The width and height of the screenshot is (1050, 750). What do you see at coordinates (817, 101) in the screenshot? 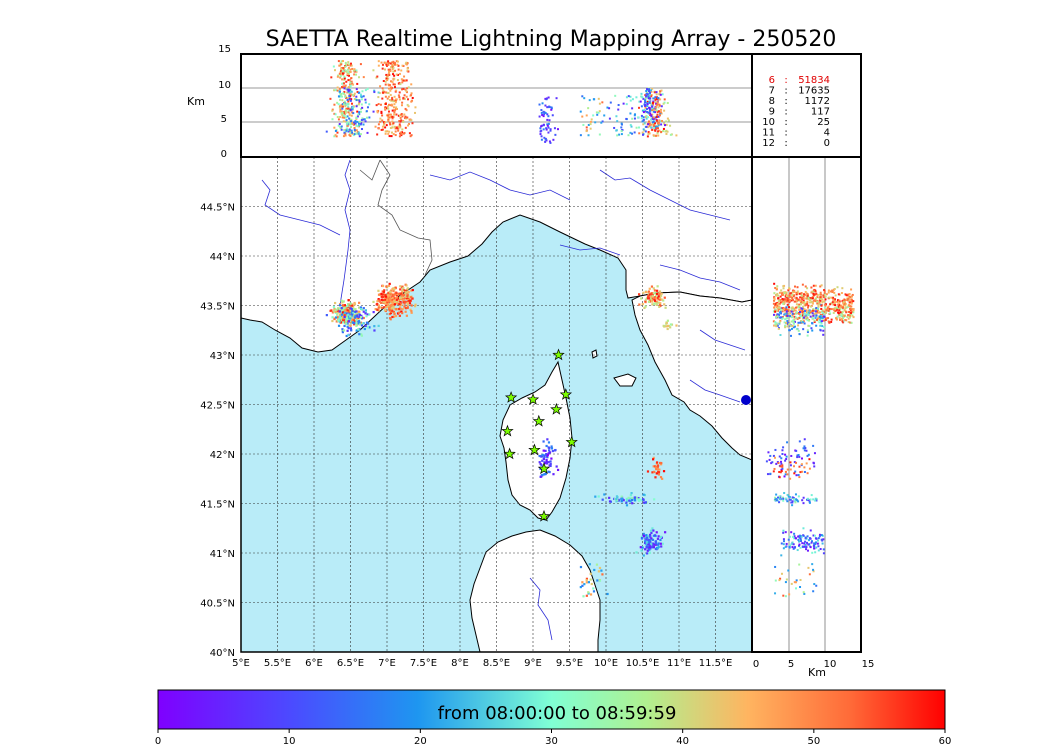
I see `station-count-value: 1172` at bounding box center [817, 101].